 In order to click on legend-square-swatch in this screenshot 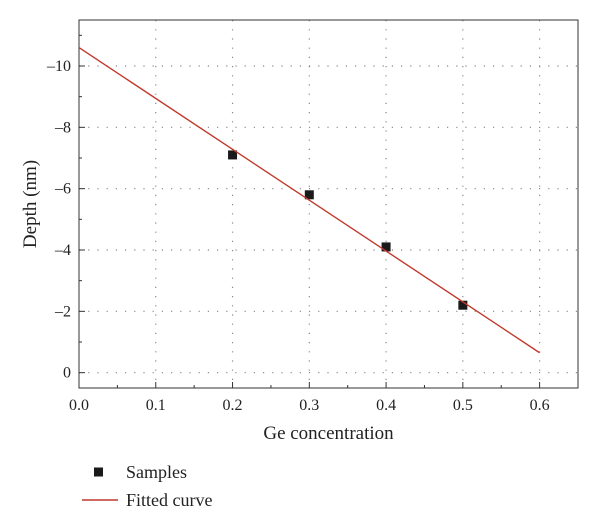, I will do `click(98, 472)`.